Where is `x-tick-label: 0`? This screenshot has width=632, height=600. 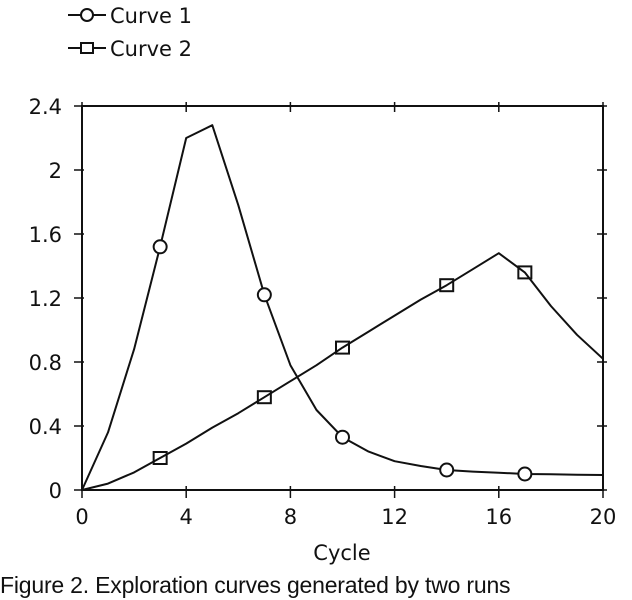 x-tick-label: 0 is located at coordinates (81, 517).